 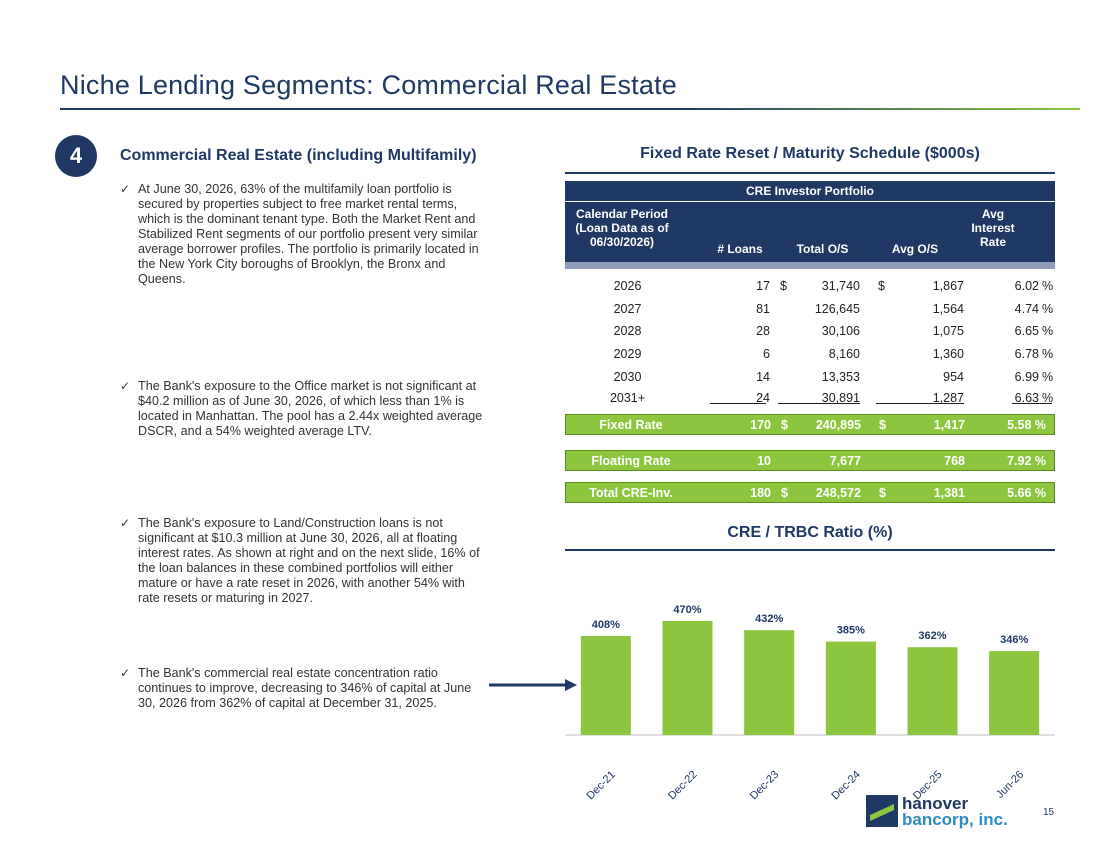 I want to click on summary-cell-total: 240,895, so click(x=838, y=425).